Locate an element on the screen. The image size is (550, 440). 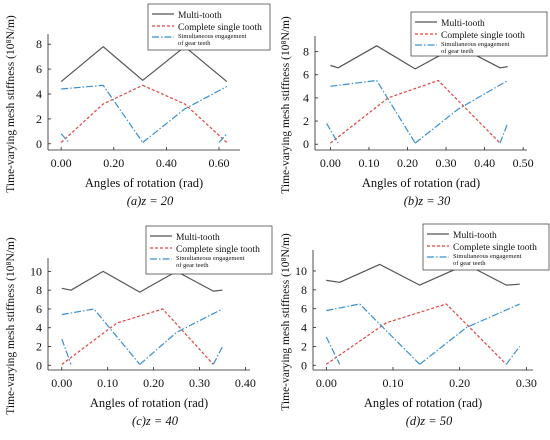
panel-caption: (b)z = 30 is located at coordinates (427, 201).